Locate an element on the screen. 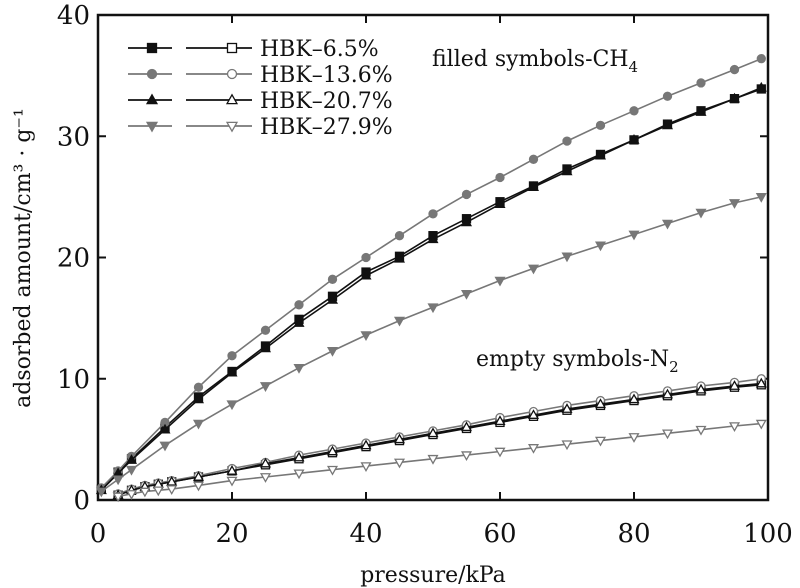 This screenshot has height=588, width=800. x-tick-label: 40 is located at coordinates (365, 534).